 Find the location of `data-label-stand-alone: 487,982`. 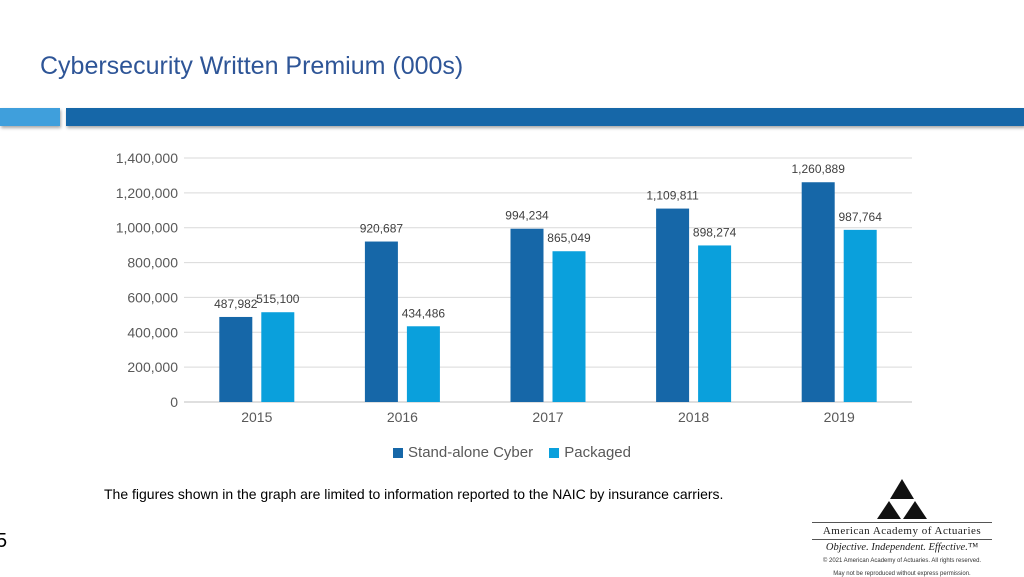

data-label-stand-alone: 487,982 is located at coordinates (236, 304).